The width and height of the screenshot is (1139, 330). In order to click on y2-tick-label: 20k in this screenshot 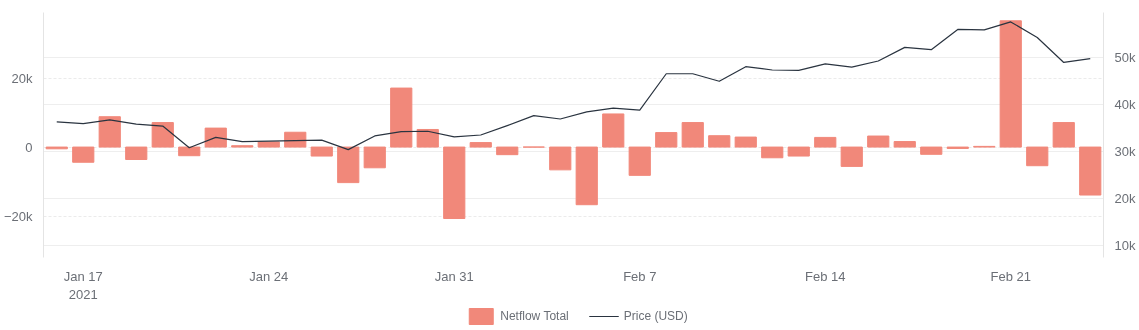, I will do `click(1125, 199)`.